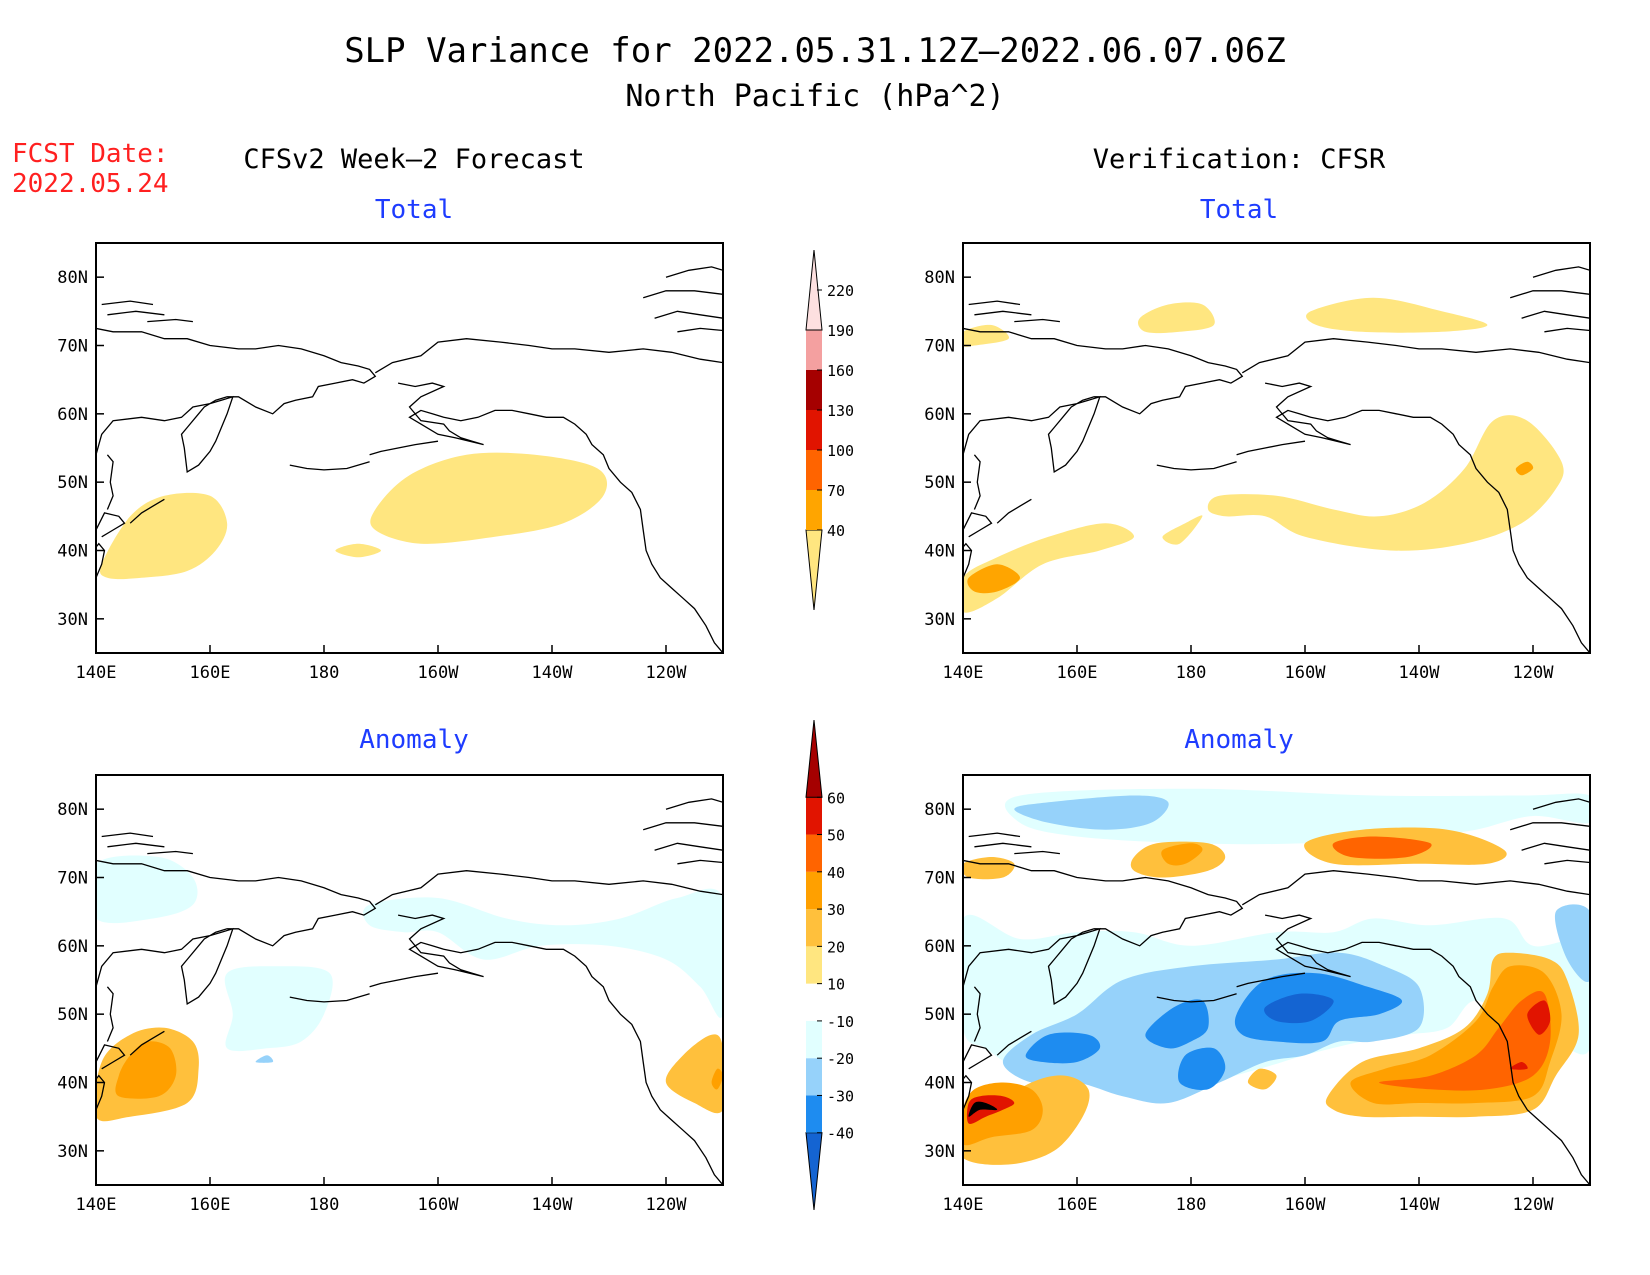 The height and width of the screenshot is (1275, 1650). Describe the element at coordinates (840, 1134) in the screenshot. I see `colorbar-label: -40` at that location.